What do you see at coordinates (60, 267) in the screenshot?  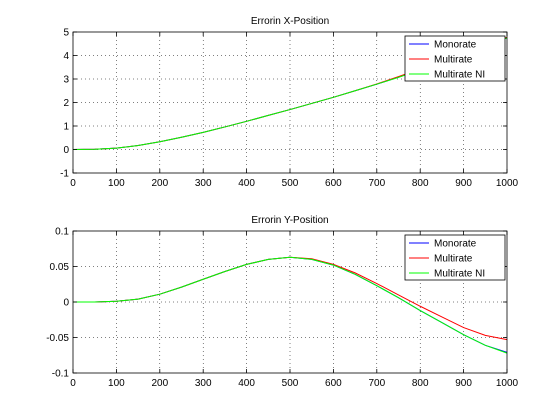 I see `y-tick-label: 0.05` at bounding box center [60, 267].